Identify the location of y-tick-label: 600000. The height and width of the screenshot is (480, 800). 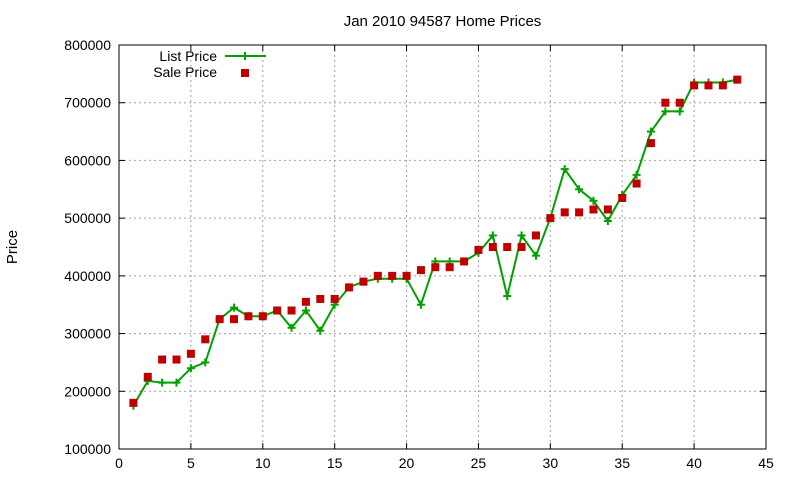
(87, 160).